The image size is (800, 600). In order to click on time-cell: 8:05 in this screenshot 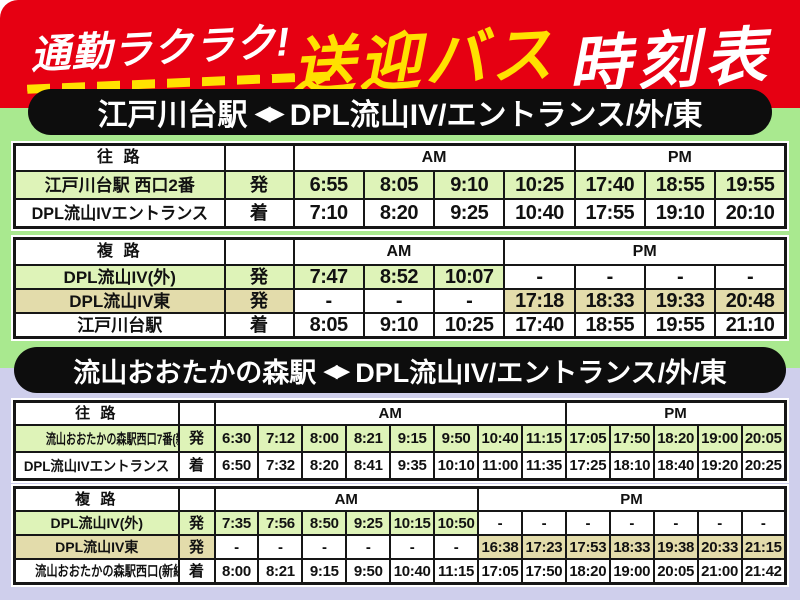, I will do `click(399, 185)`.